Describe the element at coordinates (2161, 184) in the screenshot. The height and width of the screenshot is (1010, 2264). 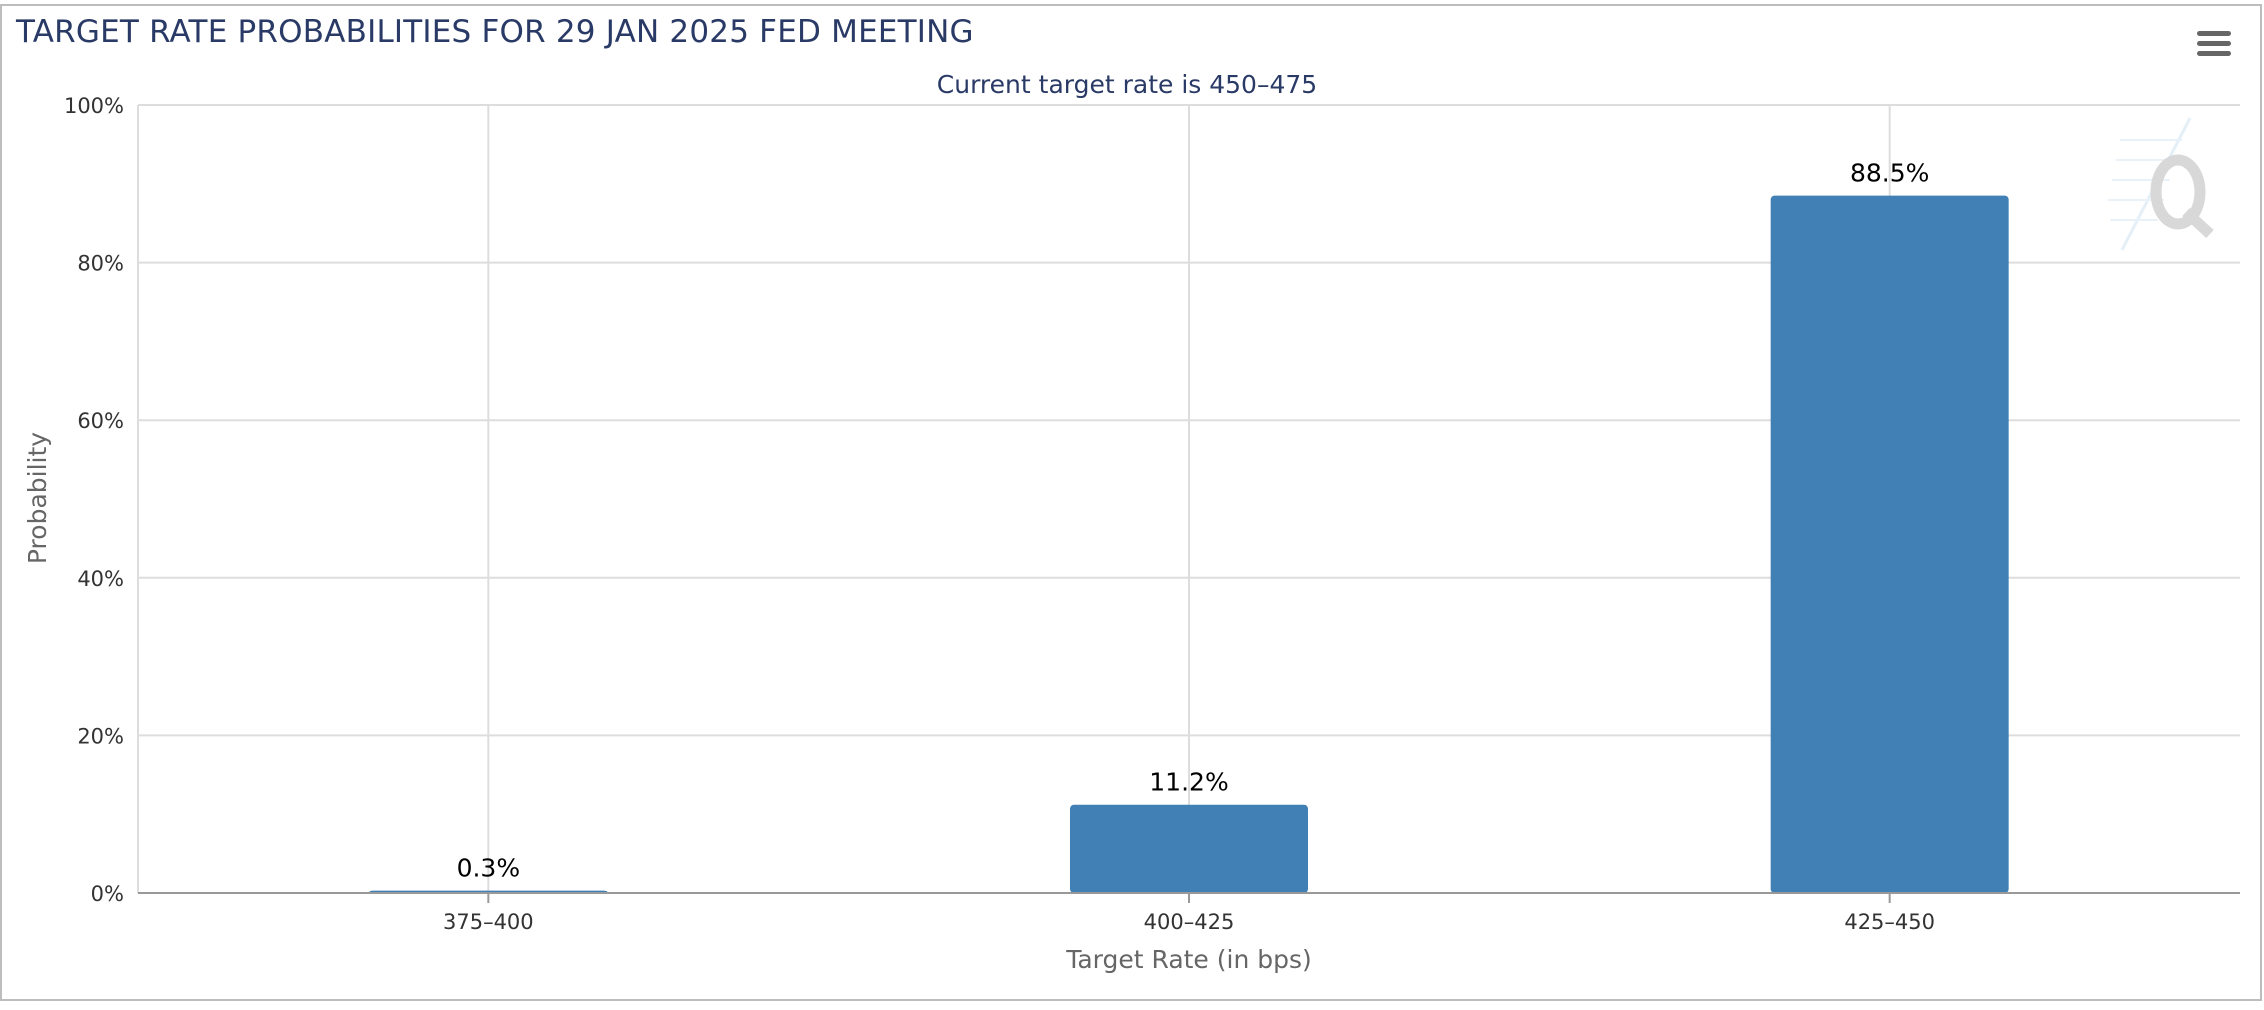
I see `q-logo-icon` at that location.